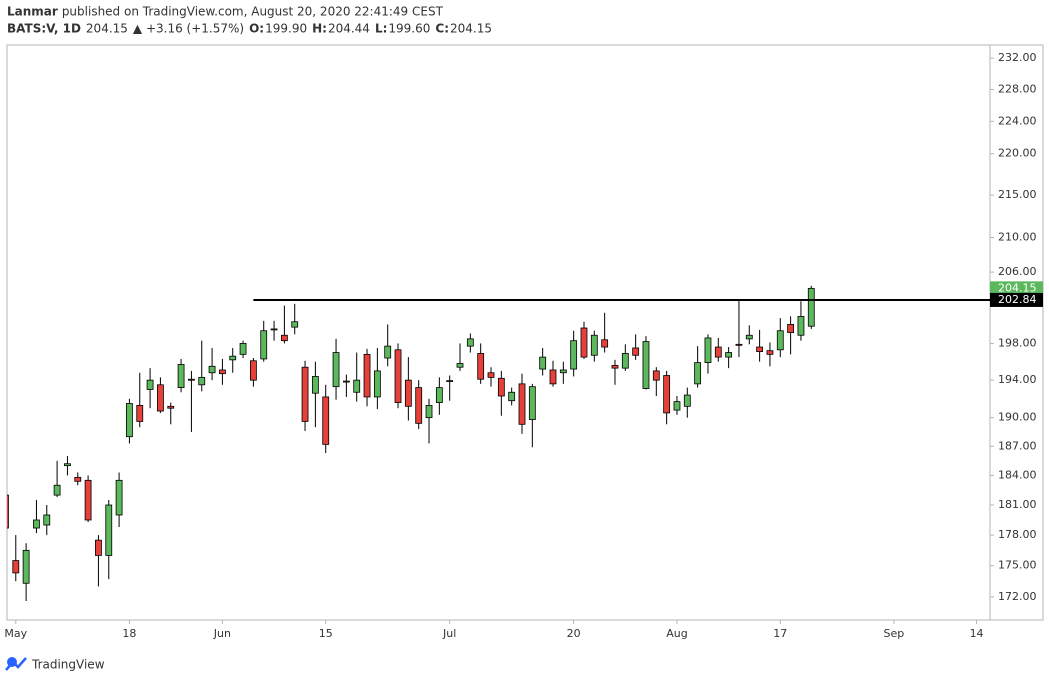 This screenshot has height=688, width=1049. I want to click on line-price-label: 202.84, so click(1017, 299).